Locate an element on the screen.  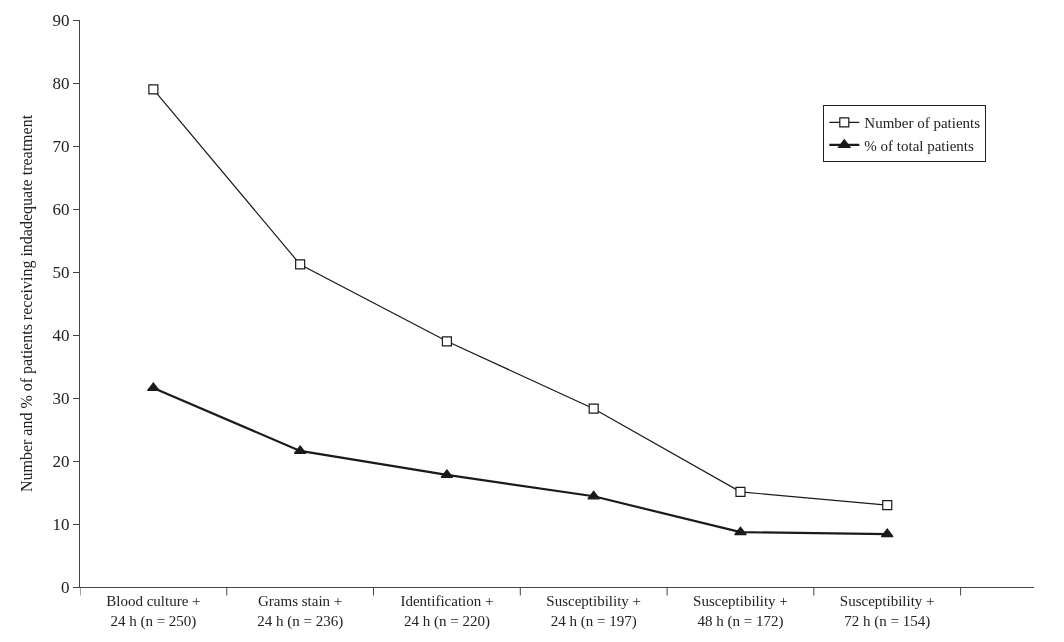
y-tick-label: 40 is located at coordinates (61, 335).